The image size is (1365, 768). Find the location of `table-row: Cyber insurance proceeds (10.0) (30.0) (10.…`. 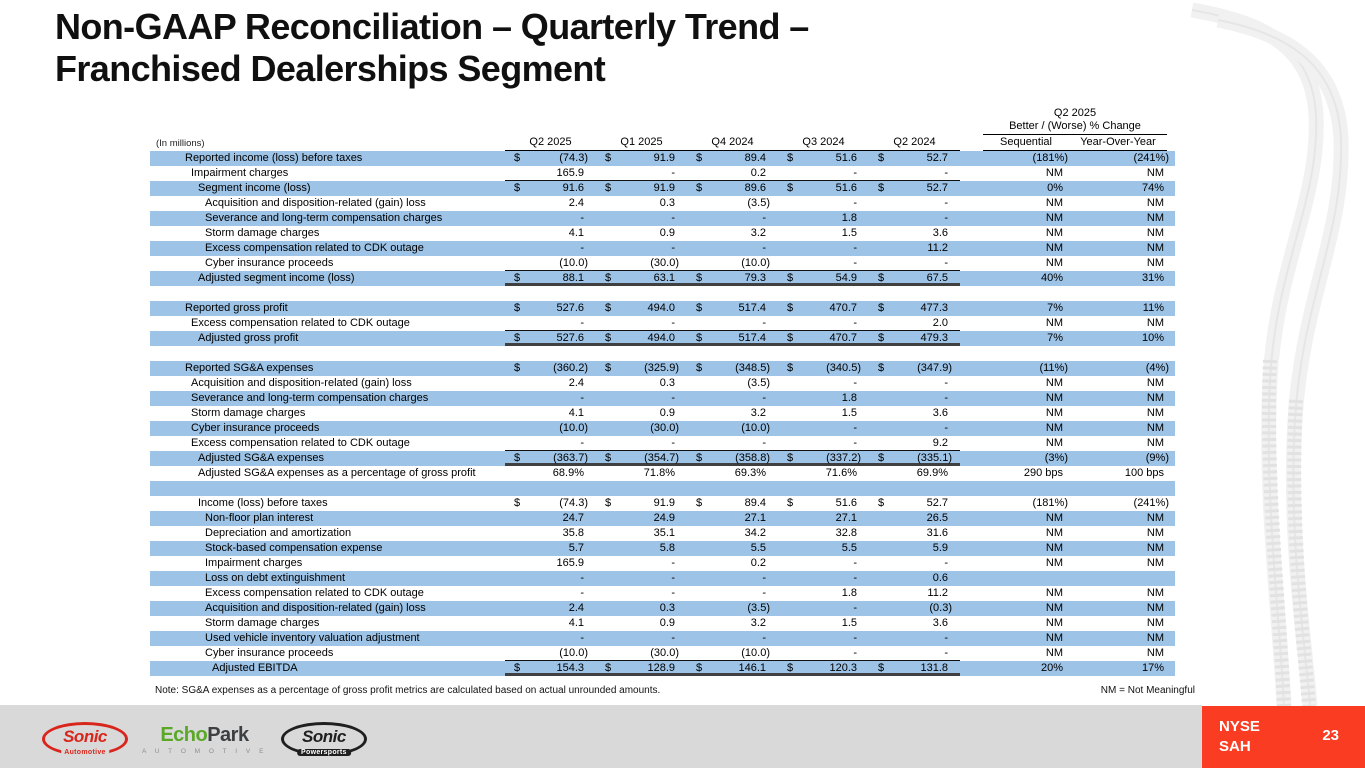

table-row: Cyber insurance proceeds (10.0) (30.0) (10.… is located at coordinates (662, 263).